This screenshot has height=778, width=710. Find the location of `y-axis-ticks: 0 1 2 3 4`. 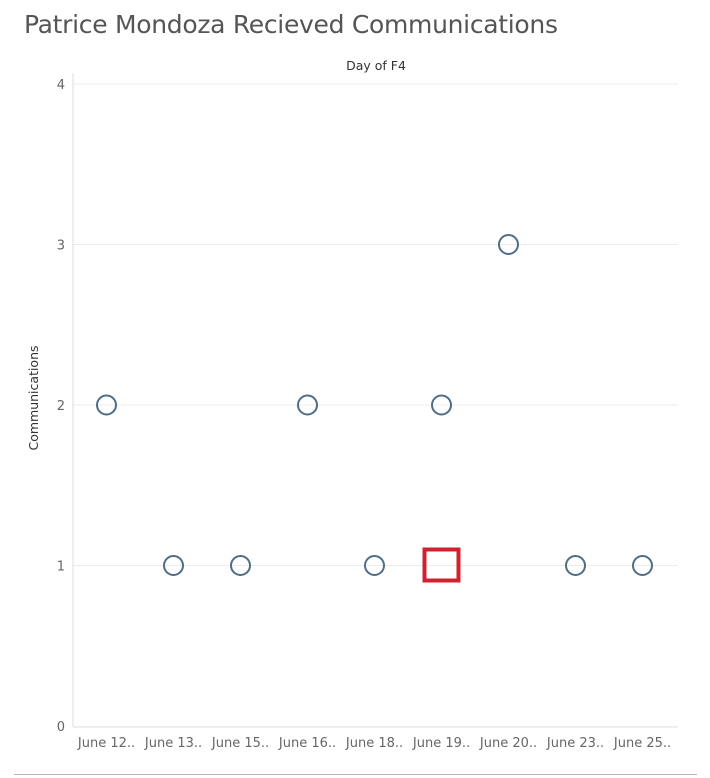

y-axis-ticks: 0 1 2 3 4 is located at coordinates (61, 406).